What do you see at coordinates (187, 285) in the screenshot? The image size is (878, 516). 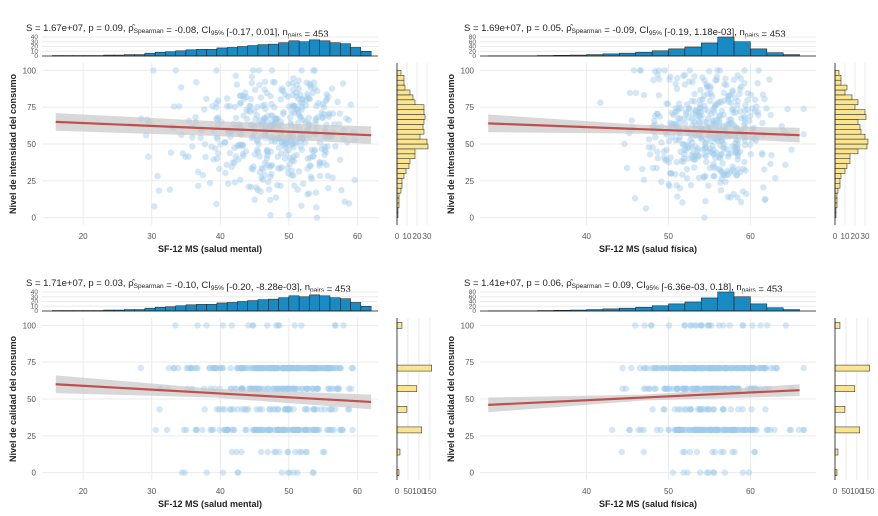 I see `title-segment: = -0.10, CI` at bounding box center [187, 285].